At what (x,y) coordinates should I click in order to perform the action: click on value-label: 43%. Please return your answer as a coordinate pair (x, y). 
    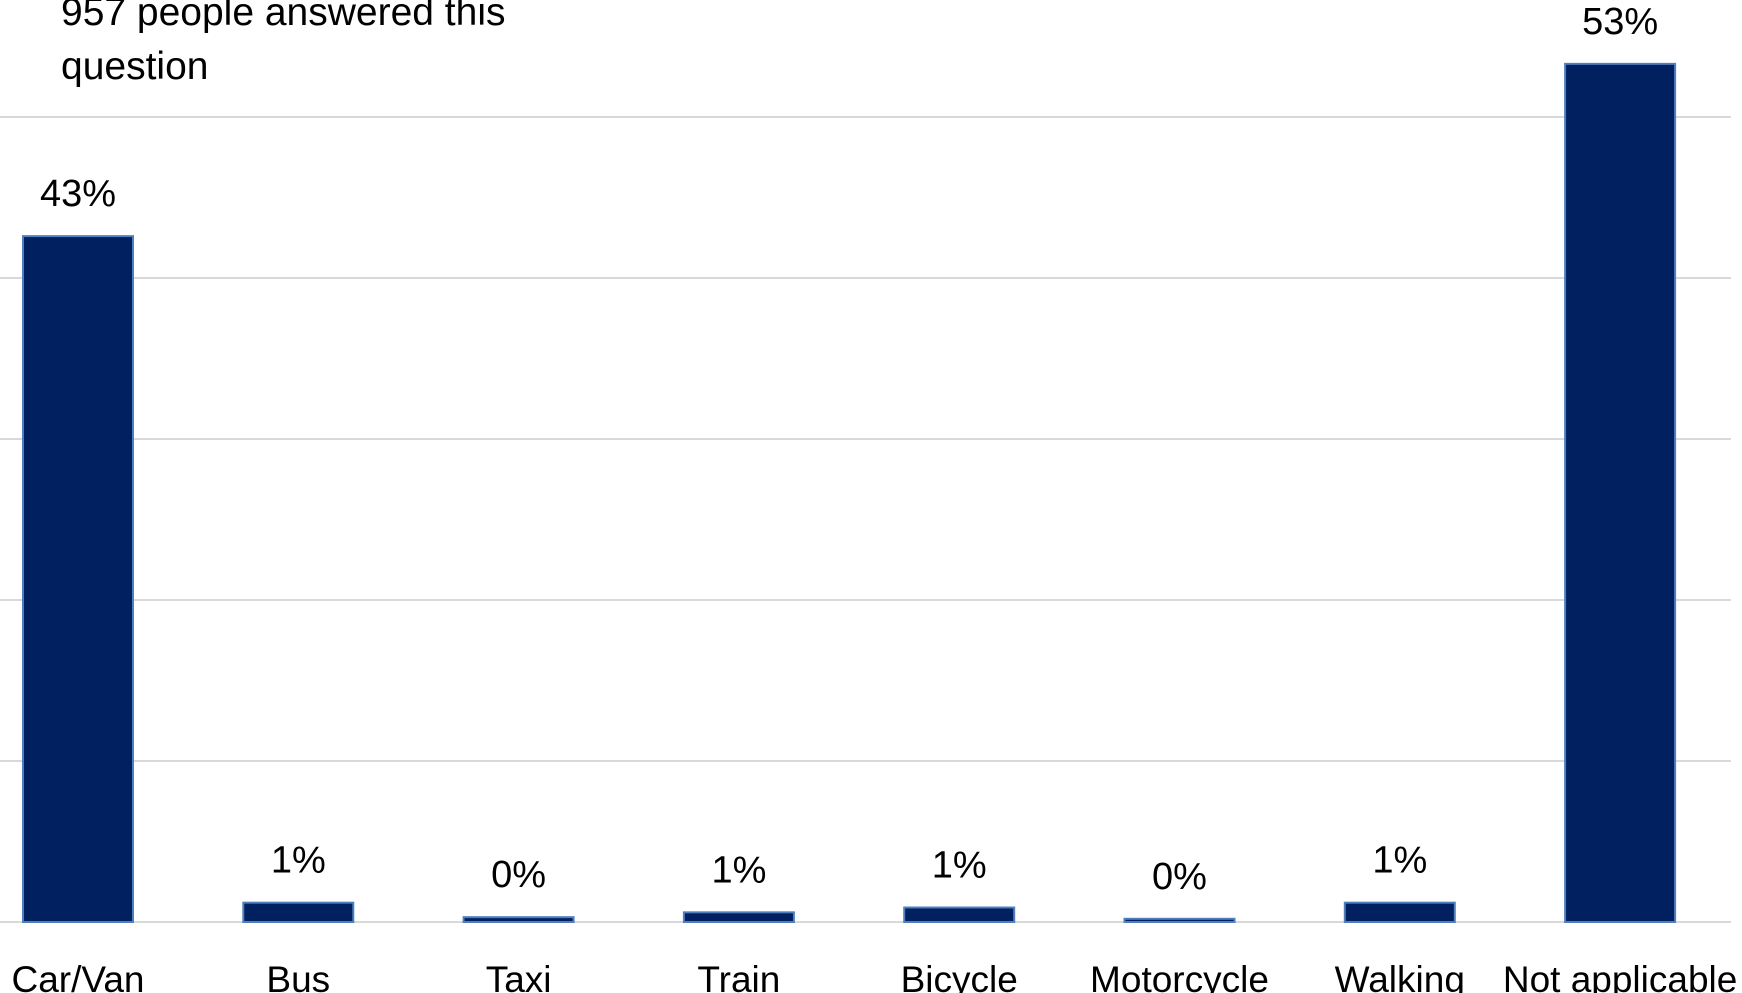
    Looking at the image, I should click on (78, 194).